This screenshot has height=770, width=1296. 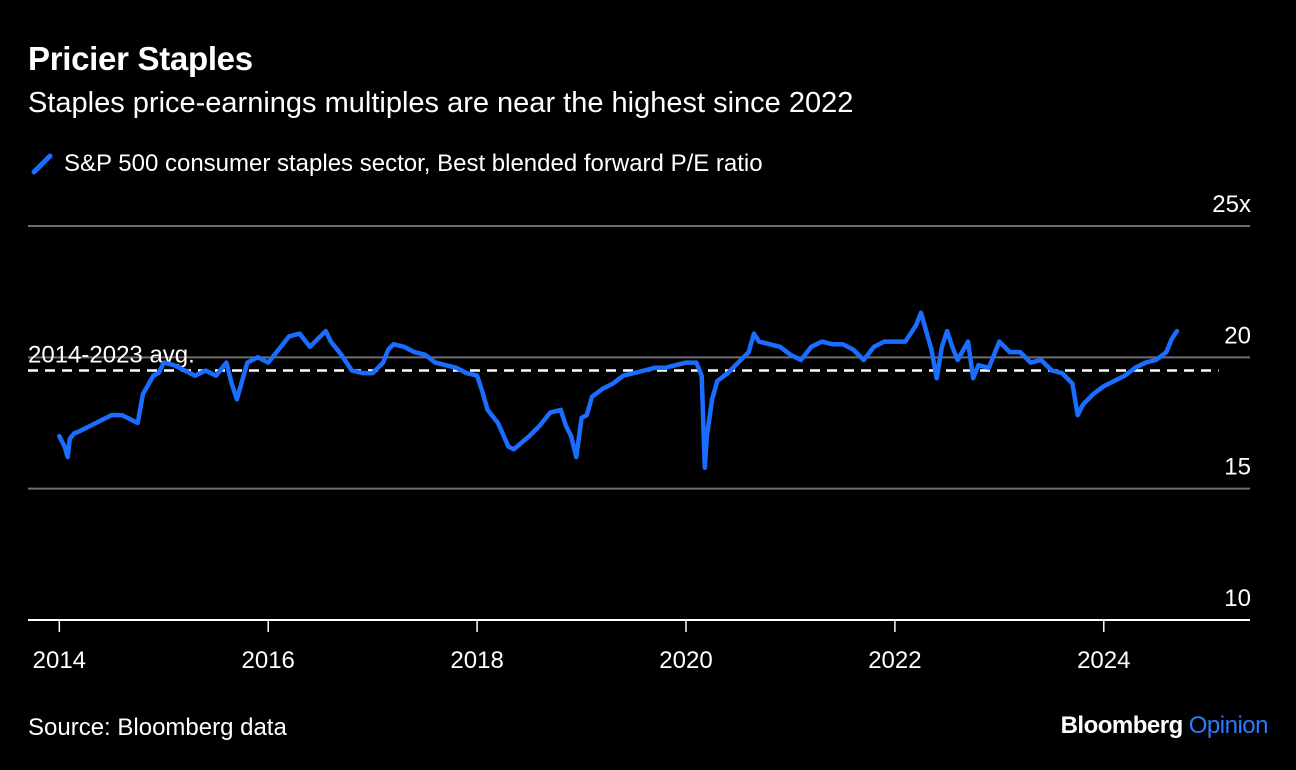 I want to click on x-tick-label: 2014, so click(x=59, y=660).